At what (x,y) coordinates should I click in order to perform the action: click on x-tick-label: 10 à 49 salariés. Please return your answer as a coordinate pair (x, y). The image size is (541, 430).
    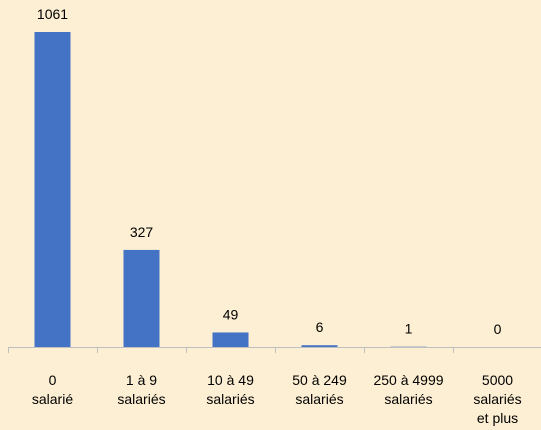
    Looking at the image, I should click on (230, 389).